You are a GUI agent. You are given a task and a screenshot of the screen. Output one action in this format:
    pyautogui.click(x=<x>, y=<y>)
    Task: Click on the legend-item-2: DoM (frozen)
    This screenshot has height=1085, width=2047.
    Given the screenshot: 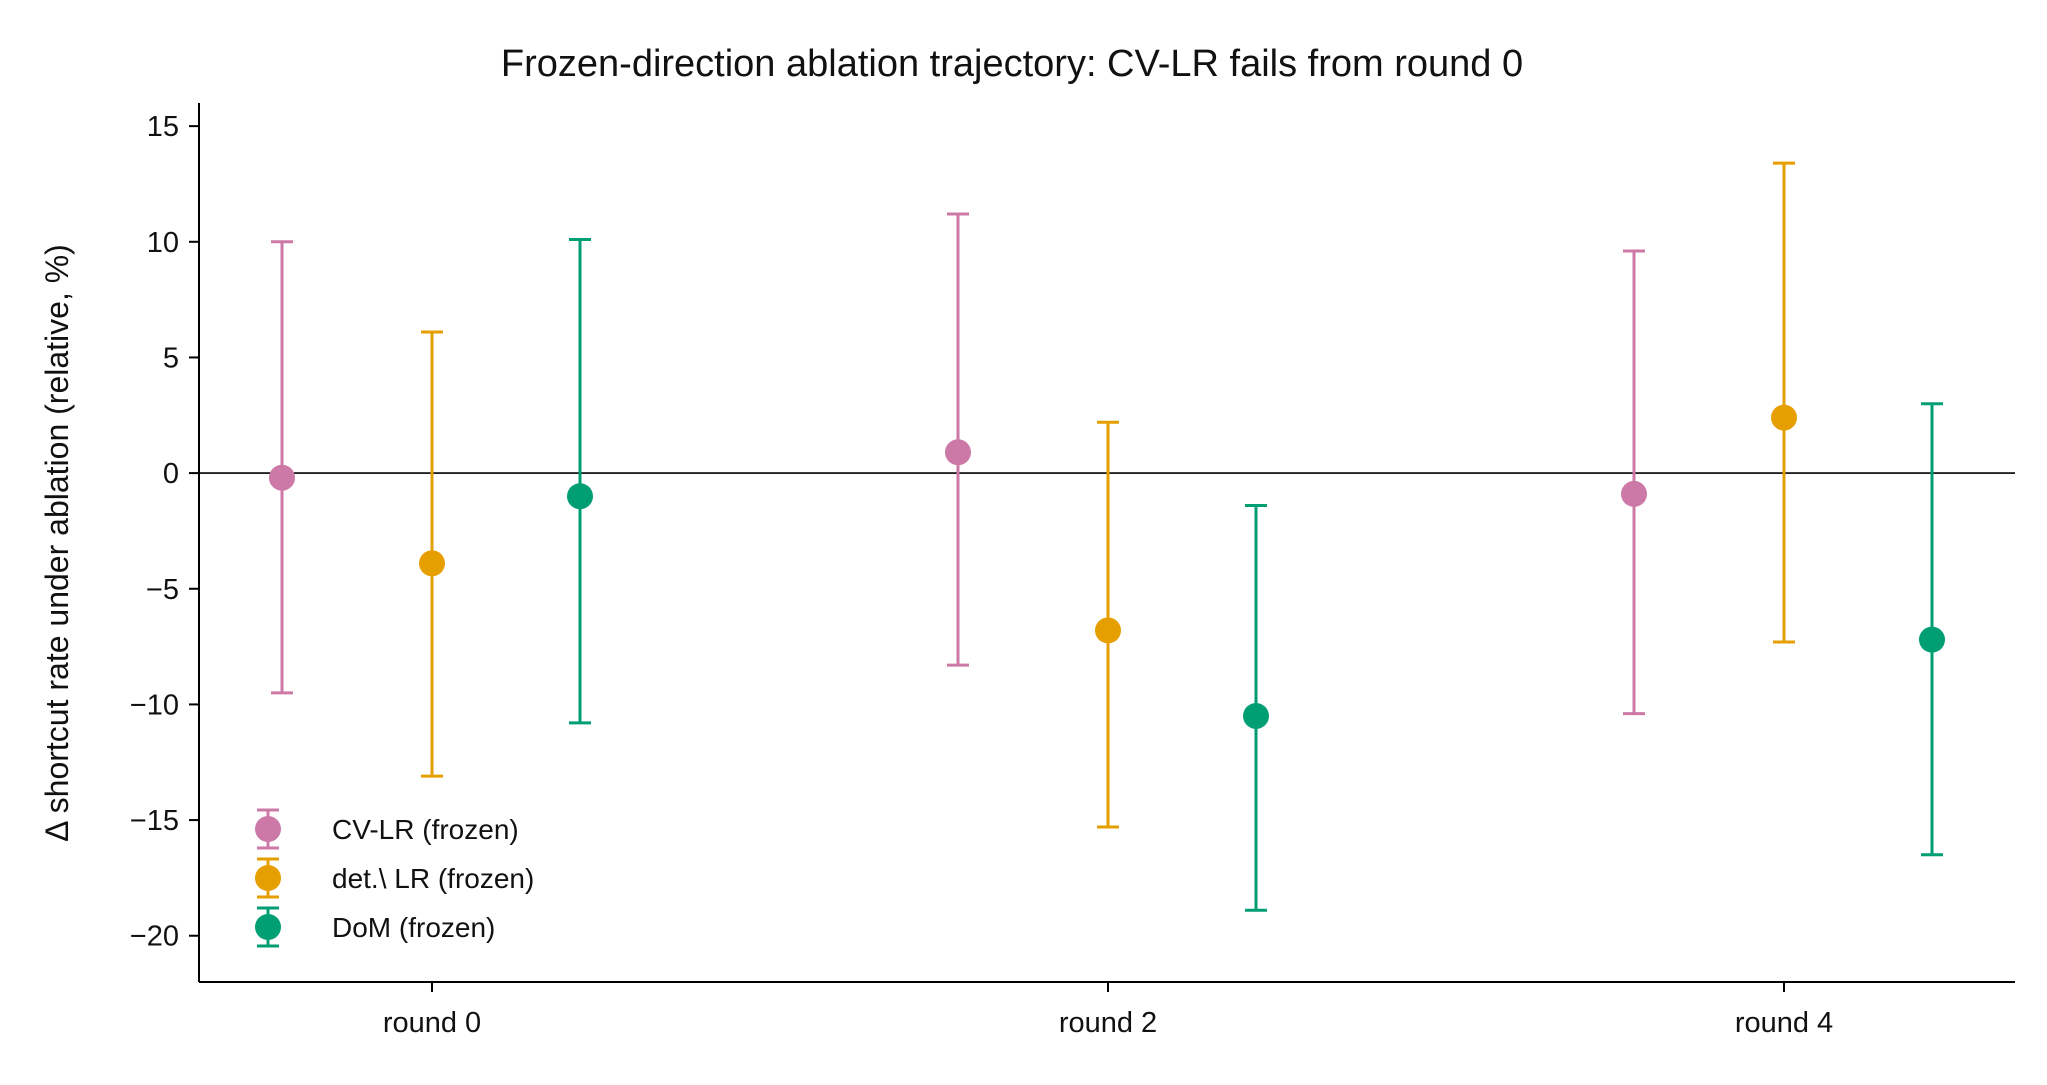 What is the action you would take?
    pyautogui.click(x=375, y=927)
    